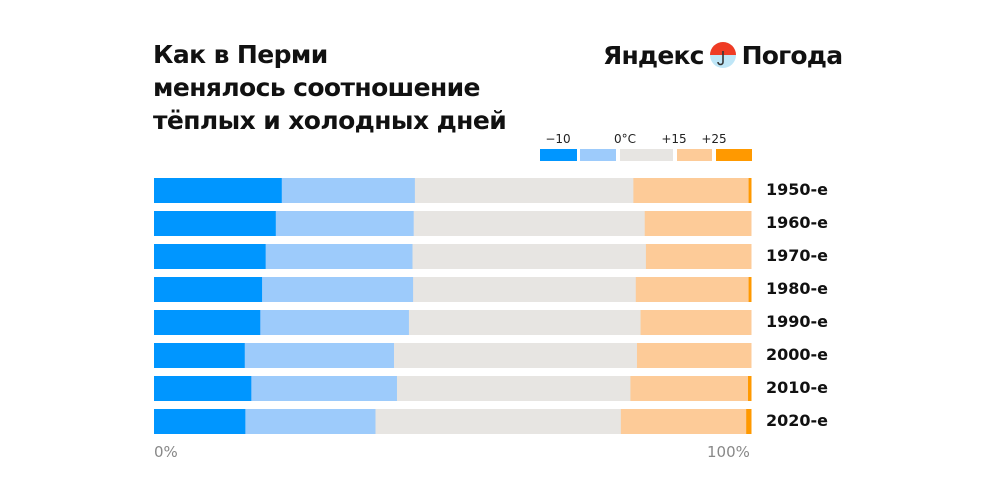 The image size is (1000, 500). Describe the element at coordinates (524, 190) in the screenshot. I see `bar-segment-1950-е-2` at that location.